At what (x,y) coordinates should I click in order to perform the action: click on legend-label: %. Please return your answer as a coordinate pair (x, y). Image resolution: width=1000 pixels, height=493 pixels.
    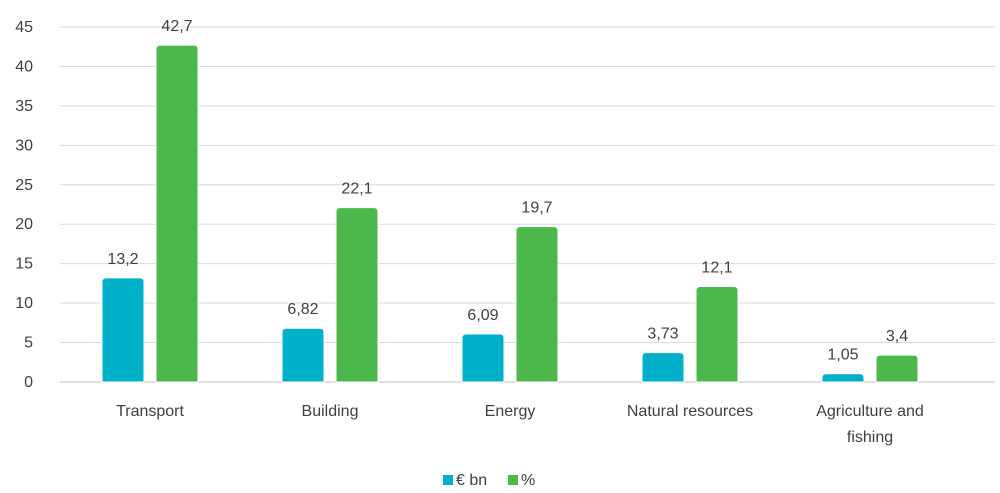
    Looking at the image, I should click on (528, 480).